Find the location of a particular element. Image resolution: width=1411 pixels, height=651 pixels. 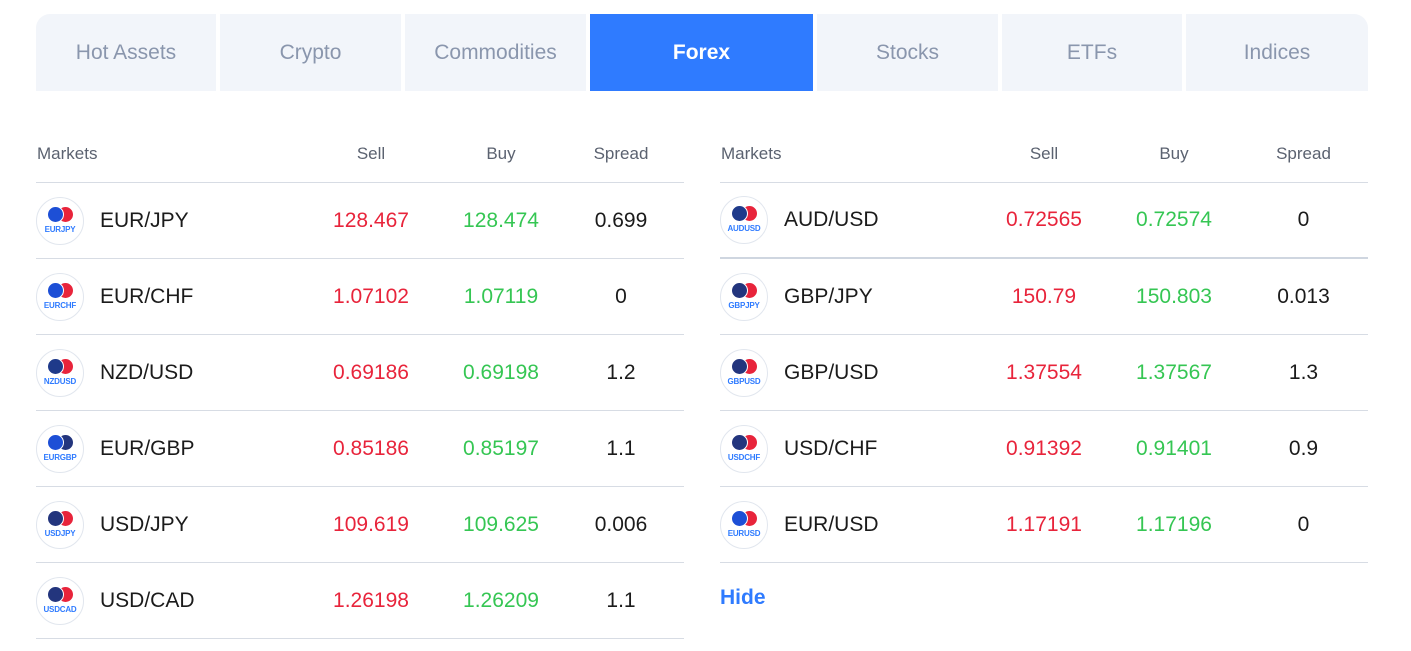

pair-name: EUR/CHF is located at coordinates (147, 296).